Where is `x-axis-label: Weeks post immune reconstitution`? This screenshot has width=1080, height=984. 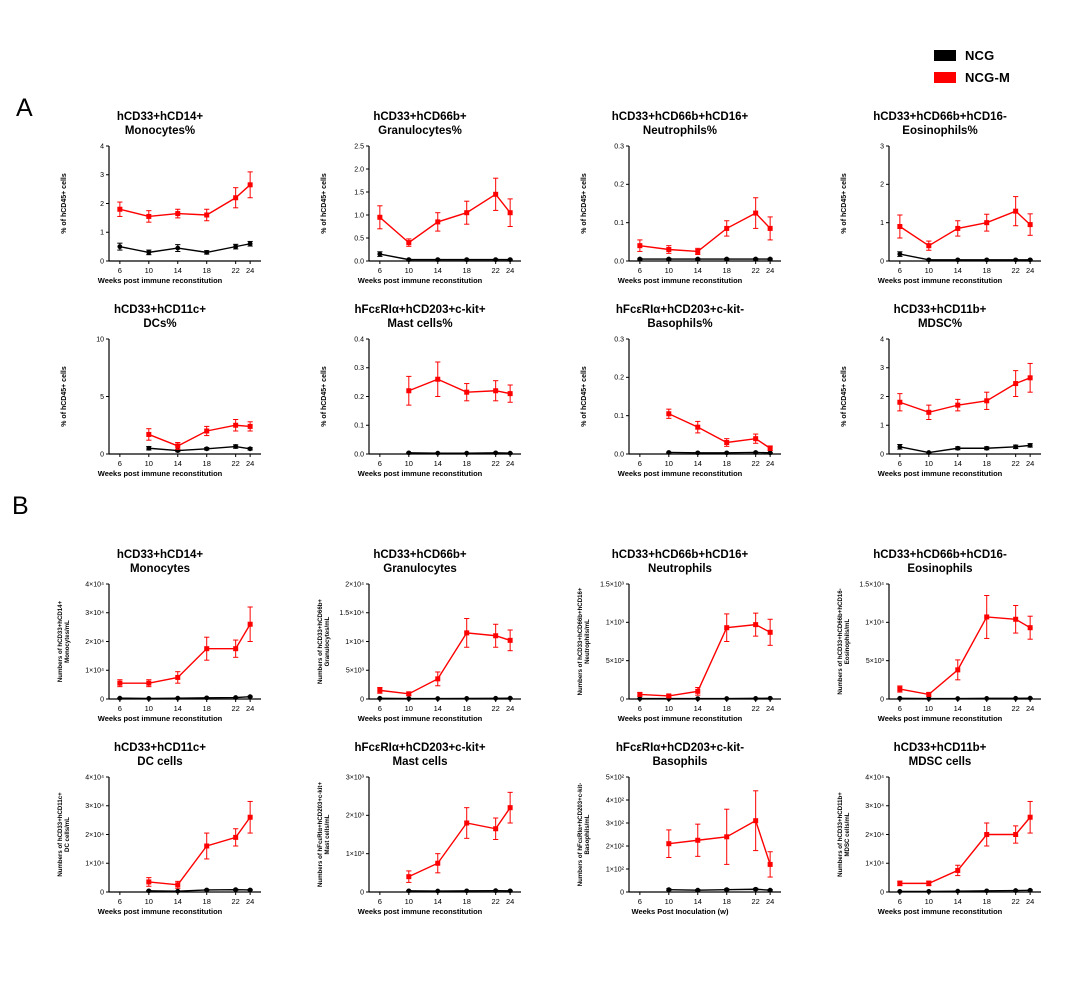 x-axis-label: Weeks post immune reconstitution is located at coordinates (160, 473).